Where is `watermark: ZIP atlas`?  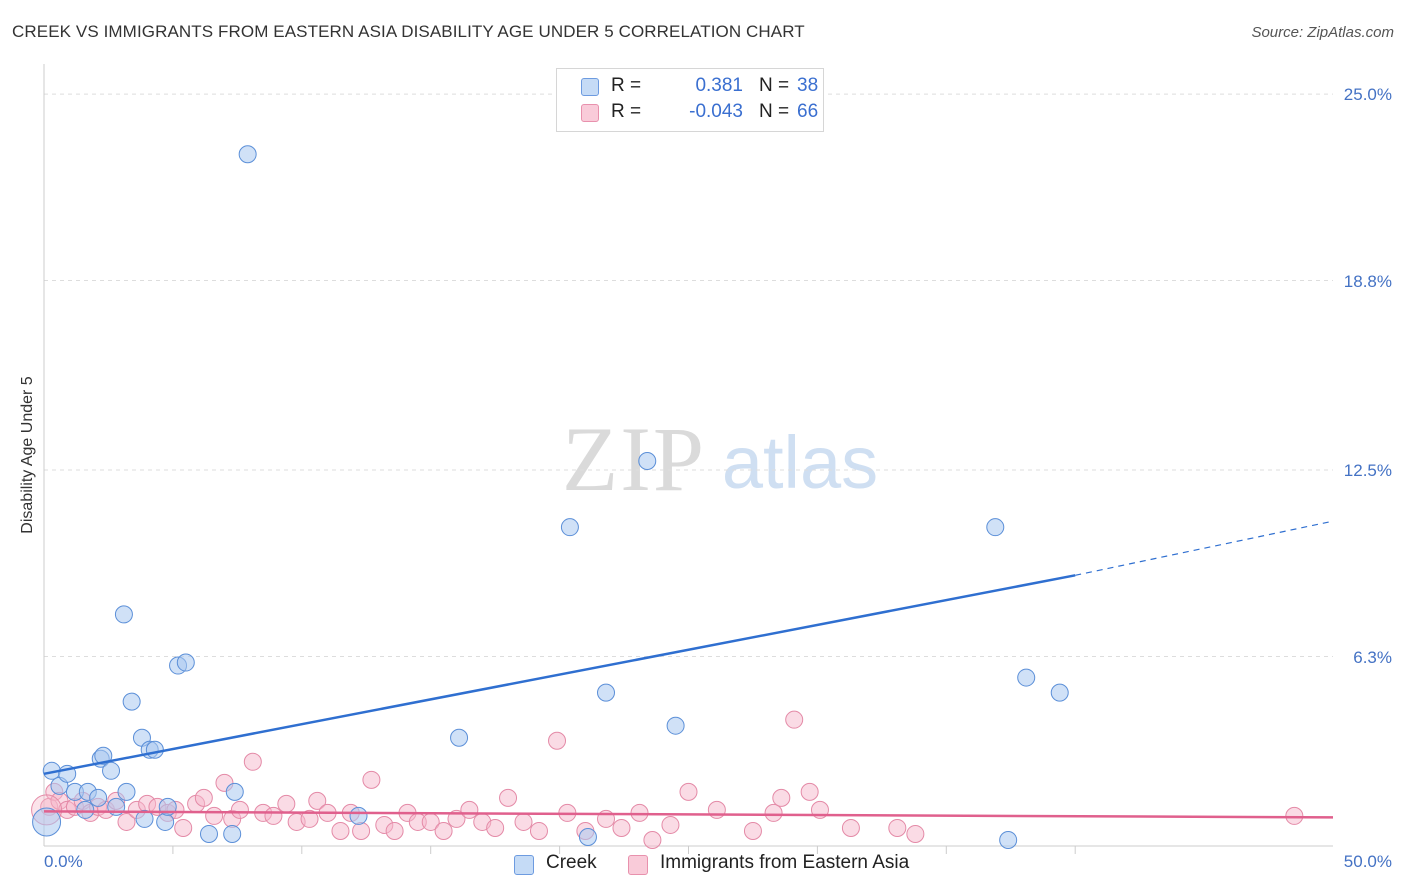 watermark: ZIP atlas is located at coordinates (720, 459).